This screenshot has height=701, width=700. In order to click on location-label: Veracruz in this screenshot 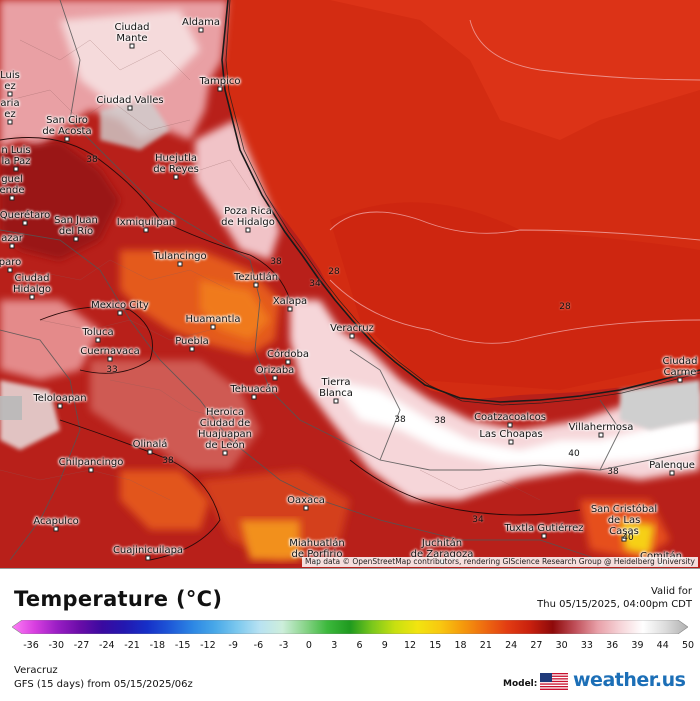, I will do `click(36, 670)`.